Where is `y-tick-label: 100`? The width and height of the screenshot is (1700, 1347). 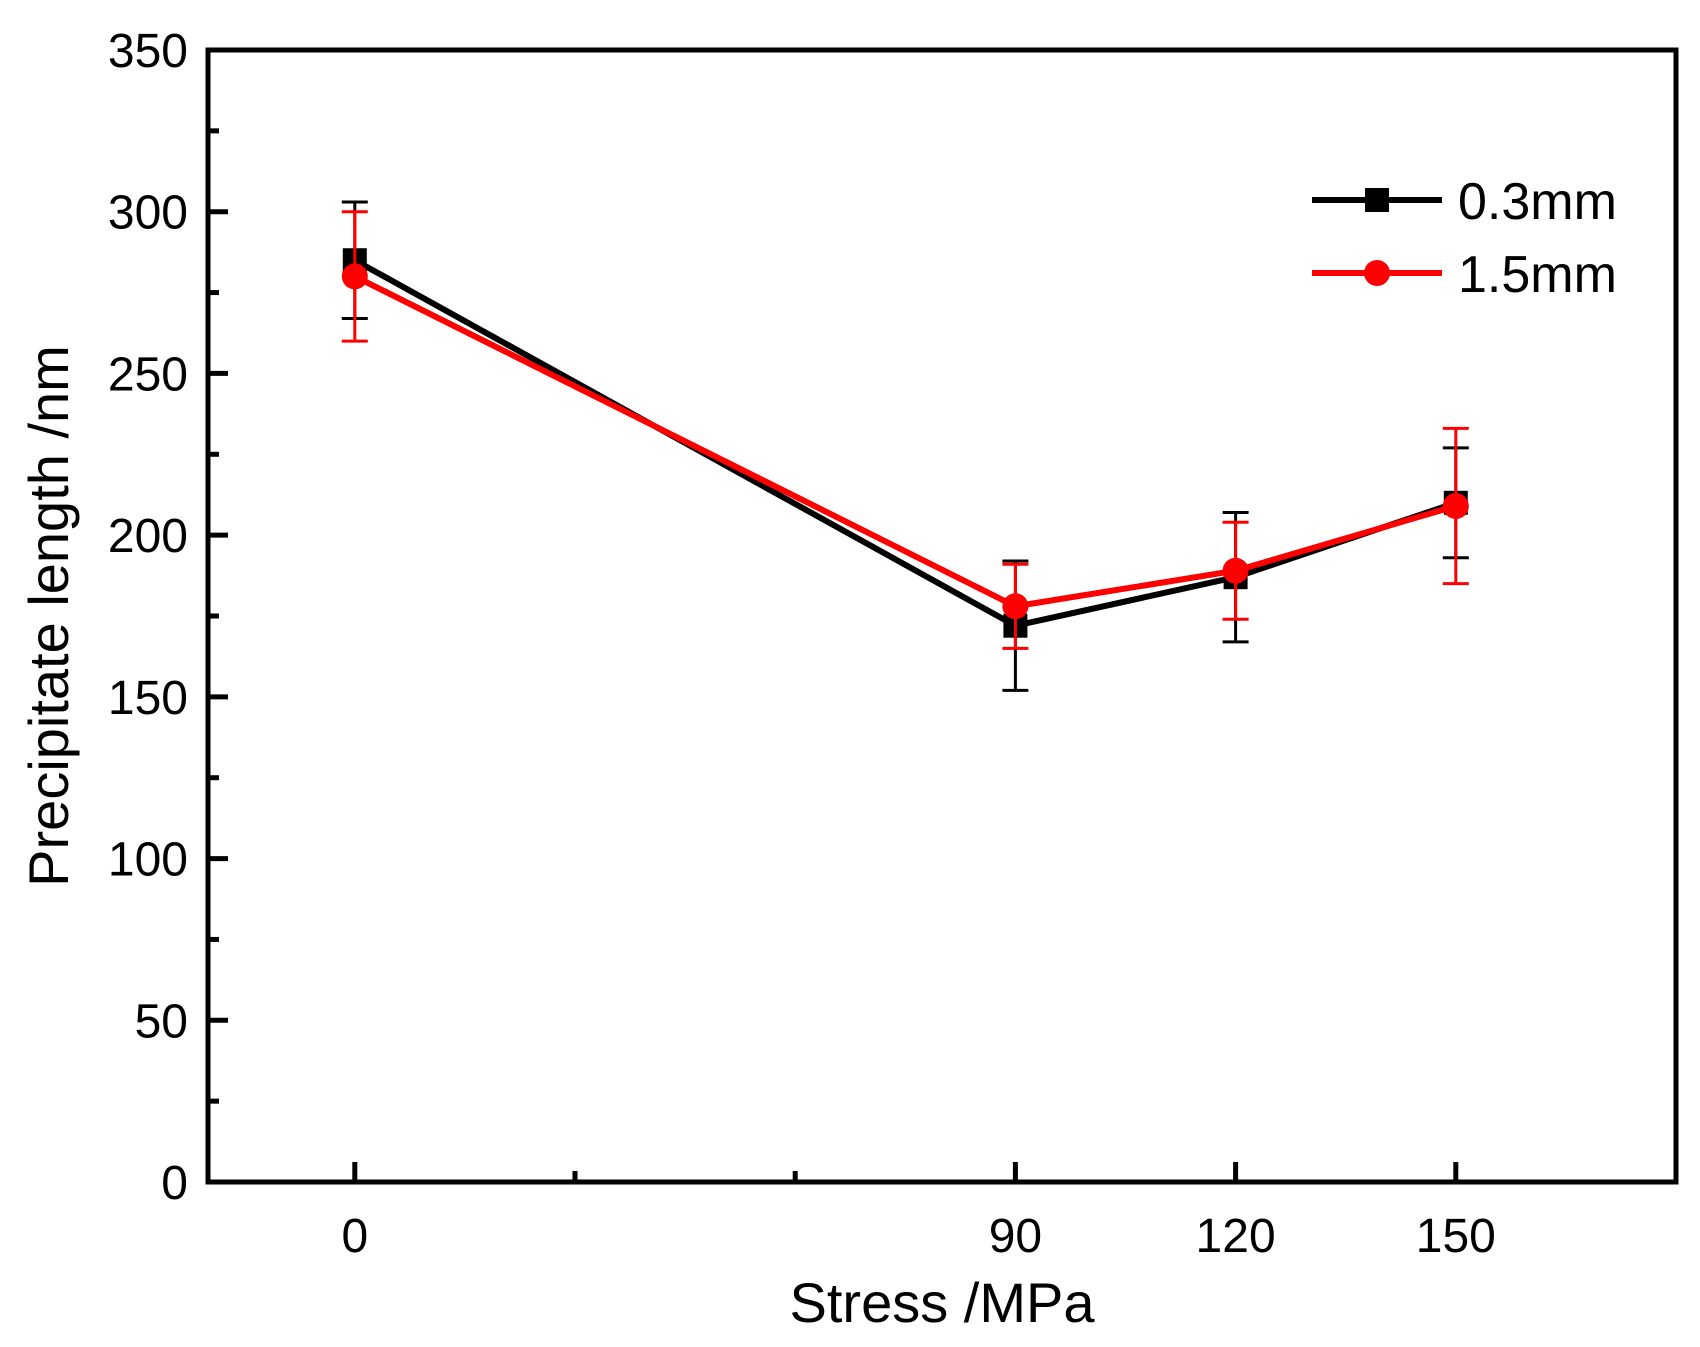
y-tick-label: 100 is located at coordinates (148, 860).